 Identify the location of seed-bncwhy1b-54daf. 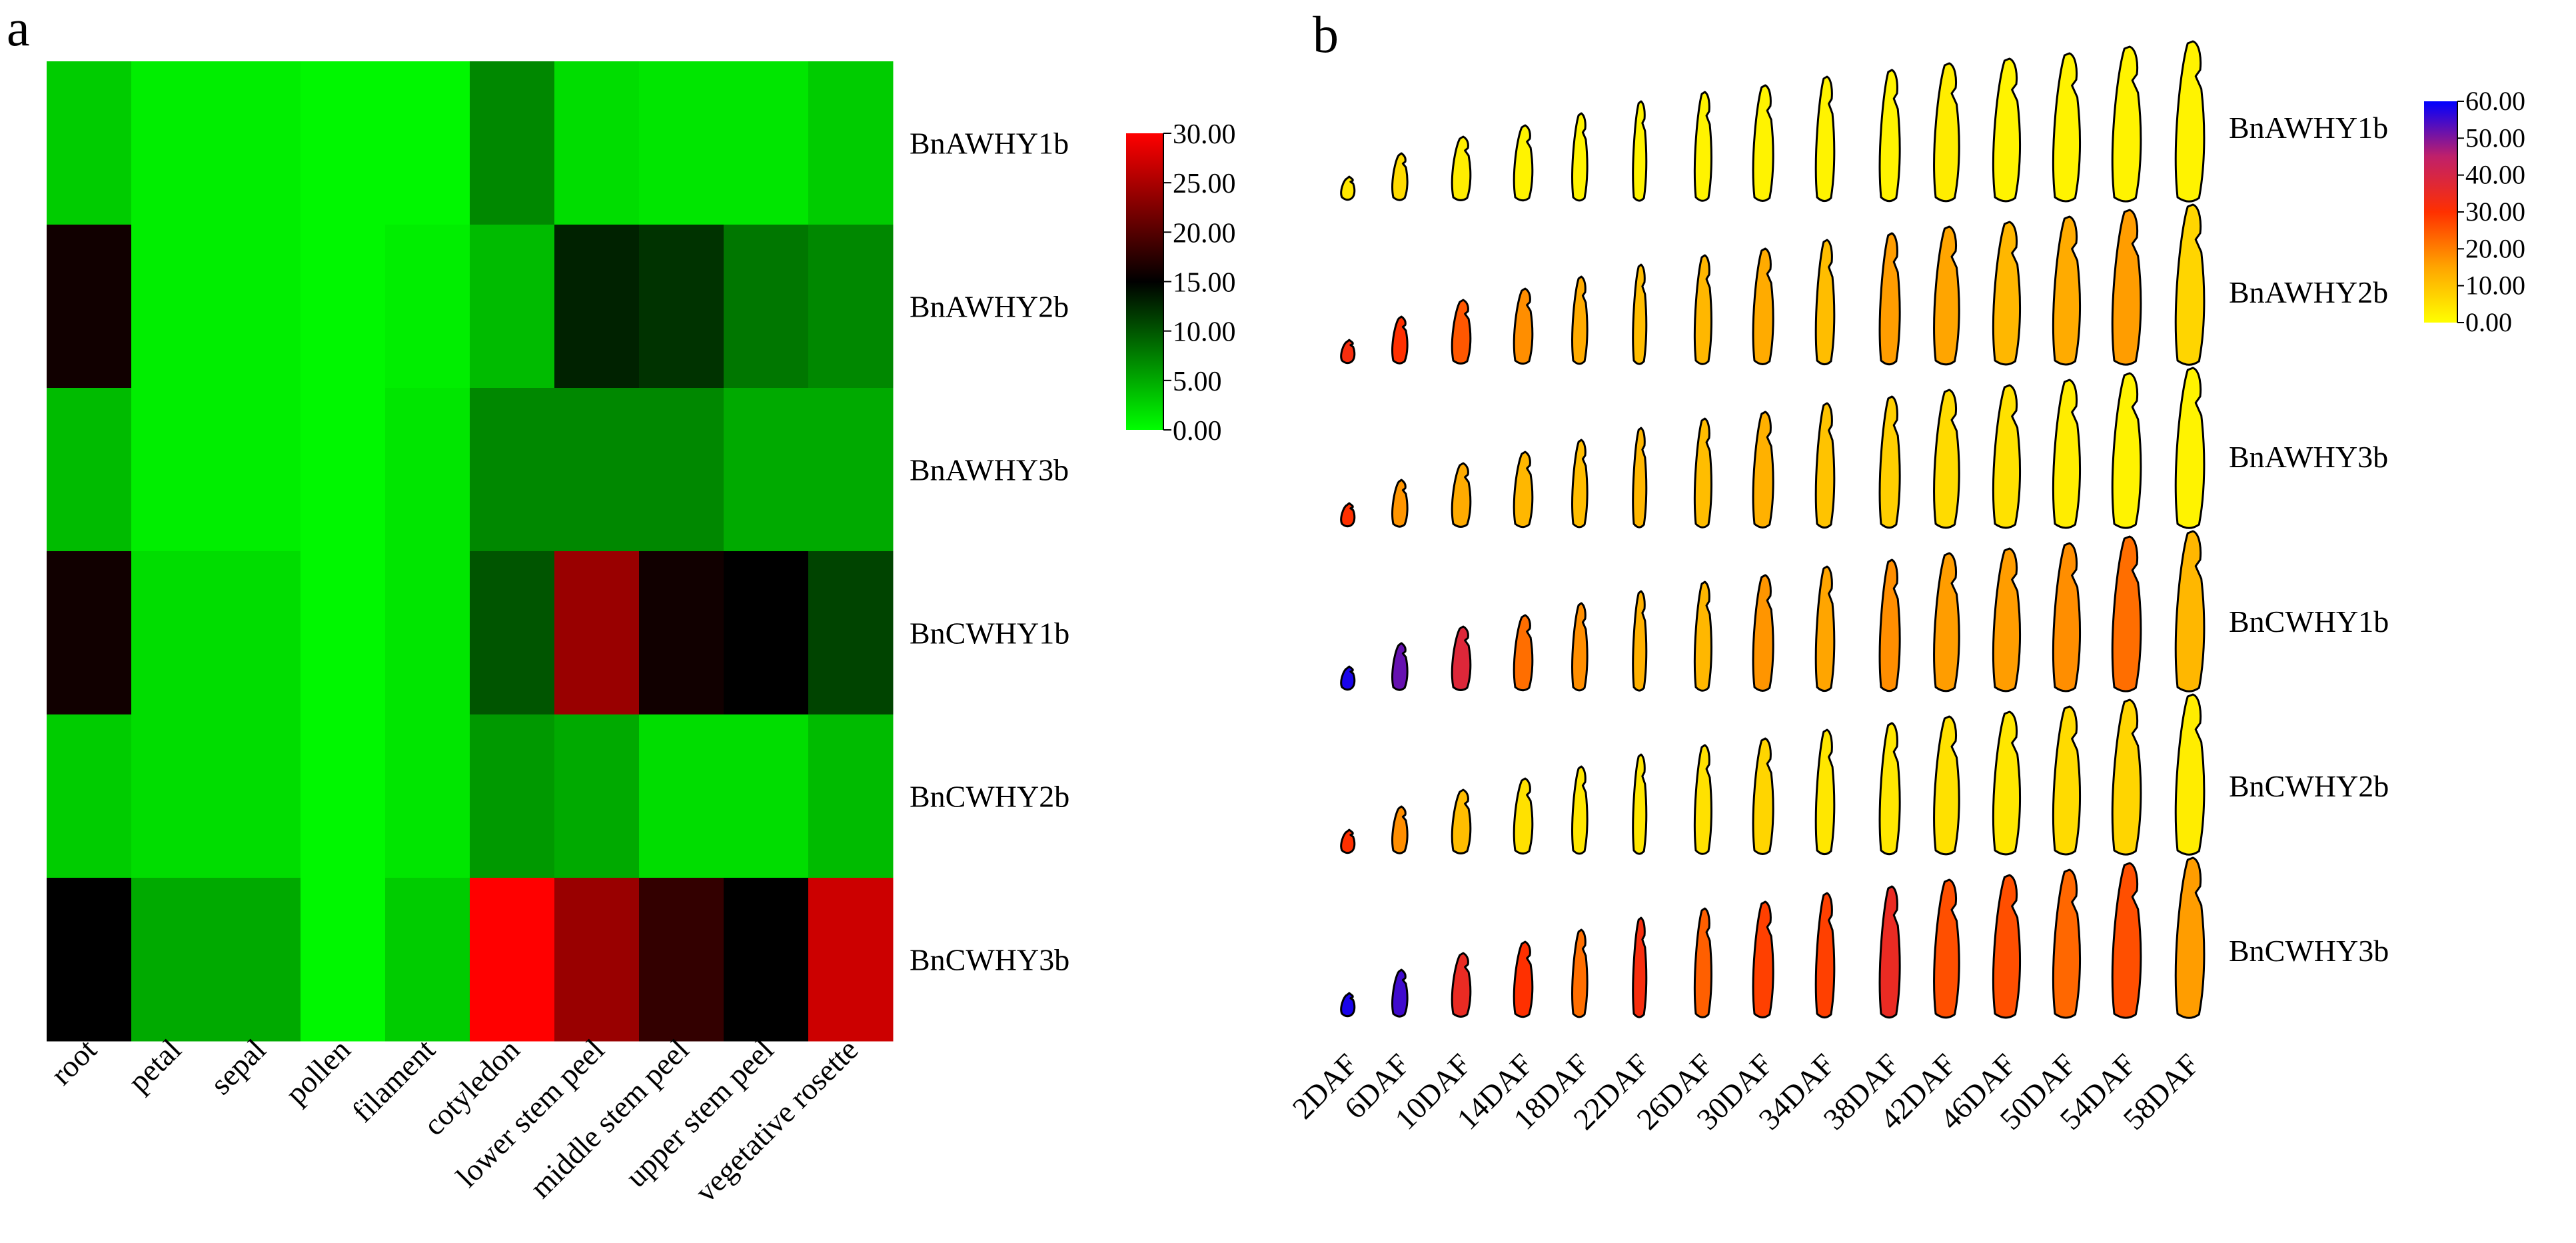
(2127, 613).